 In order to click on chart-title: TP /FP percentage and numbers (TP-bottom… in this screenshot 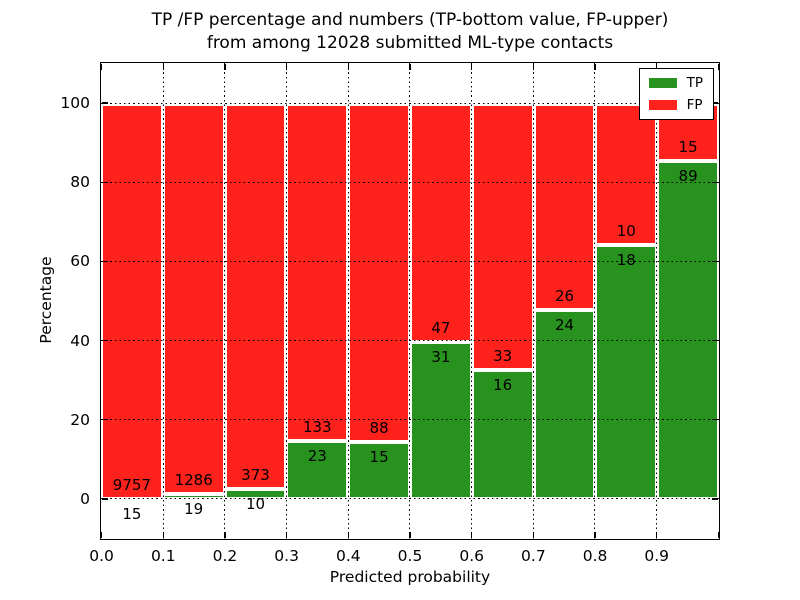, I will do `click(410, 32)`.